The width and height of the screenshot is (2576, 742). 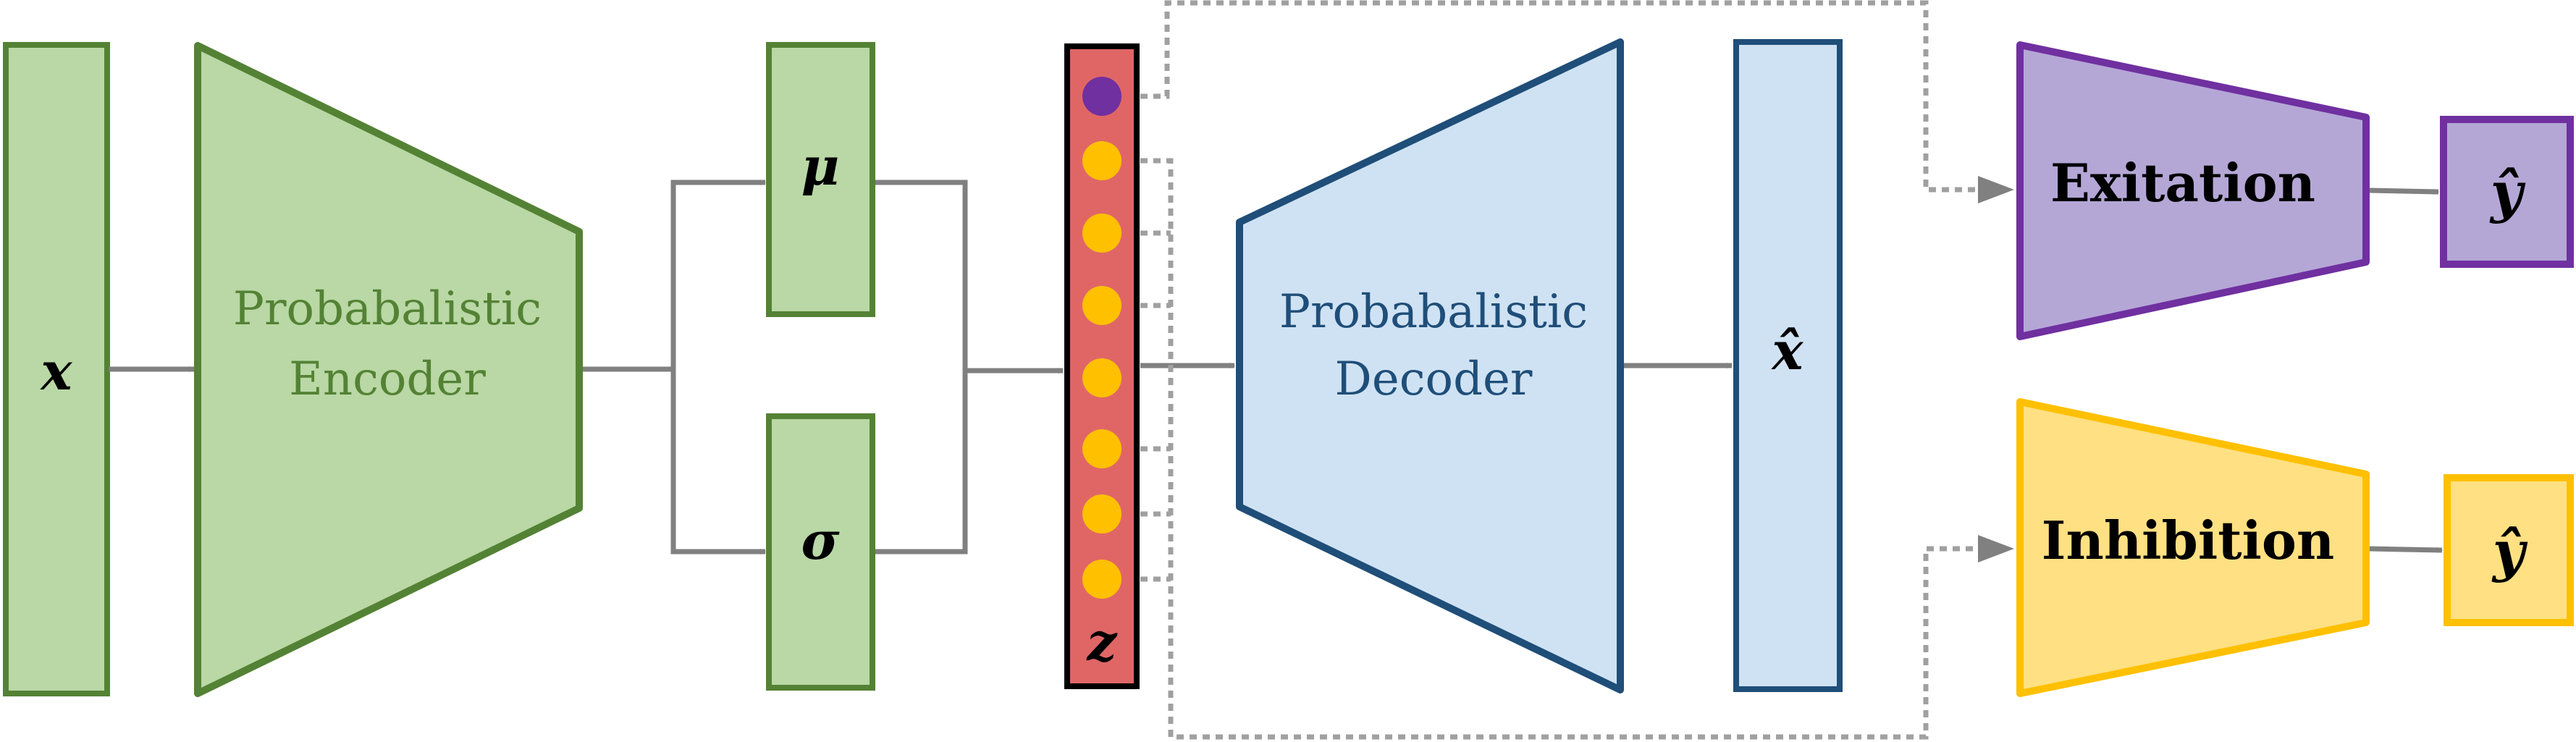 I want to click on arrow-encoder-to-mu, so click(x=718, y=274).